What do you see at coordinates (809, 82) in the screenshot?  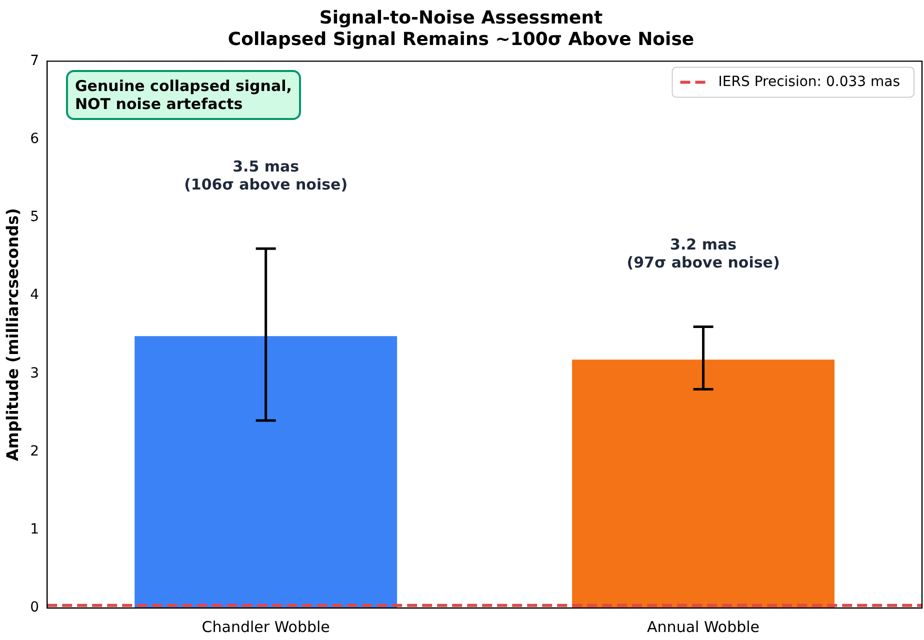 I see `legend-label: IERS Precision: 0.033 mas` at bounding box center [809, 82].